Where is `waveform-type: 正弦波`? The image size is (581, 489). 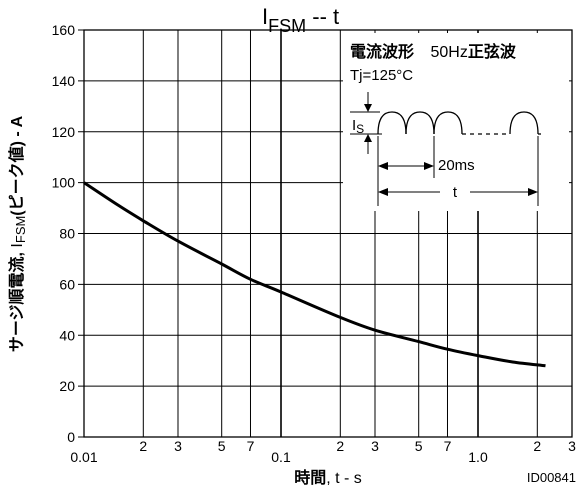
waveform-type: 正弦波 is located at coordinates (492, 51).